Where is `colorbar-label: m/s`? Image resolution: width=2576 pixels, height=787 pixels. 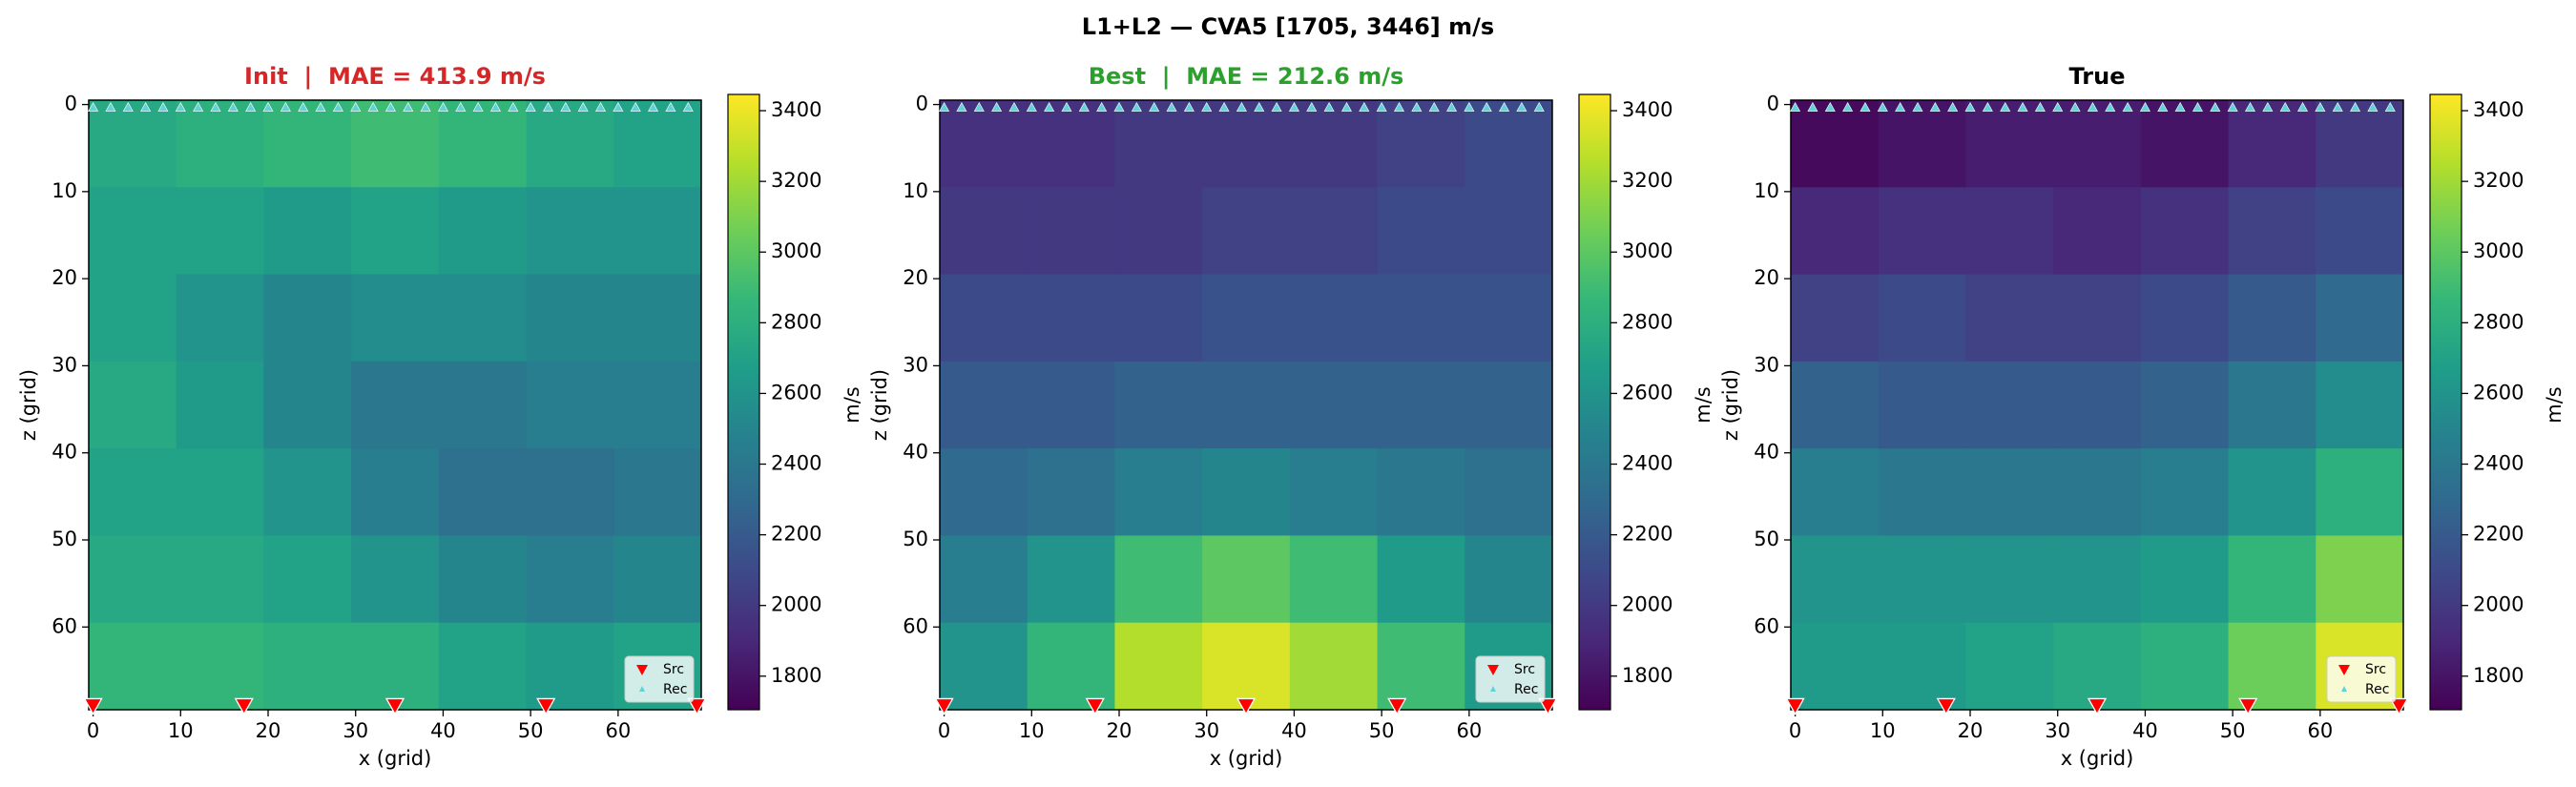
colorbar-label: m/s is located at coordinates (852, 404).